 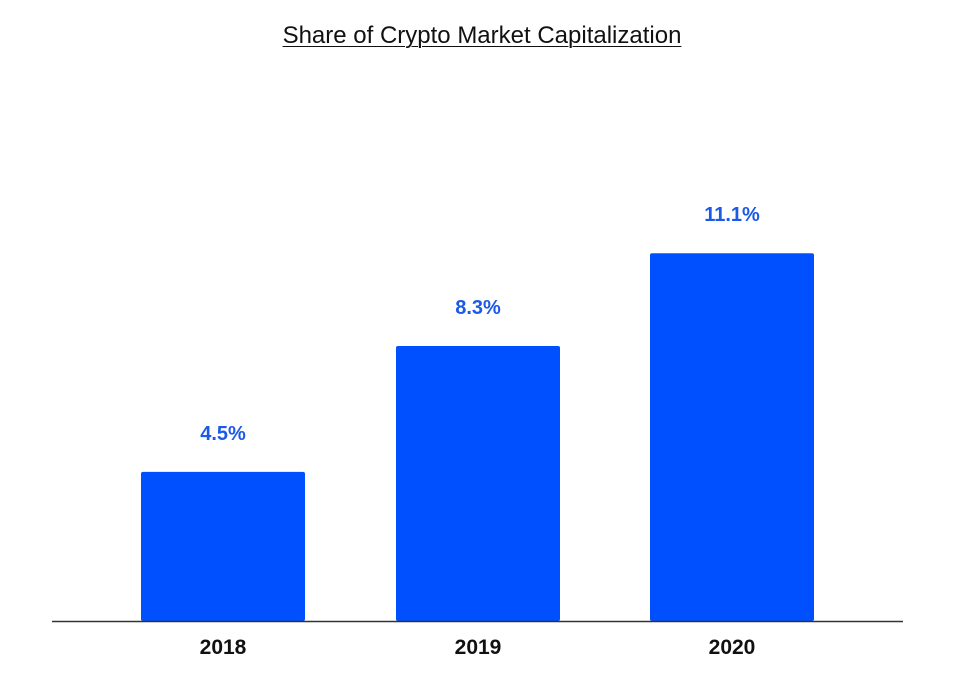 What do you see at coordinates (223, 647) in the screenshot?
I see `x-tick-label-2018: 2018` at bounding box center [223, 647].